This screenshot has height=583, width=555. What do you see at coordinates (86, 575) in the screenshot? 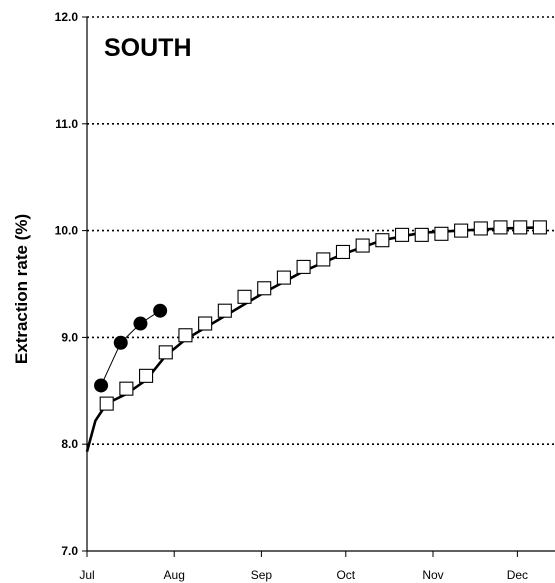
I see `x-tick-label: Jul` at bounding box center [86, 575].